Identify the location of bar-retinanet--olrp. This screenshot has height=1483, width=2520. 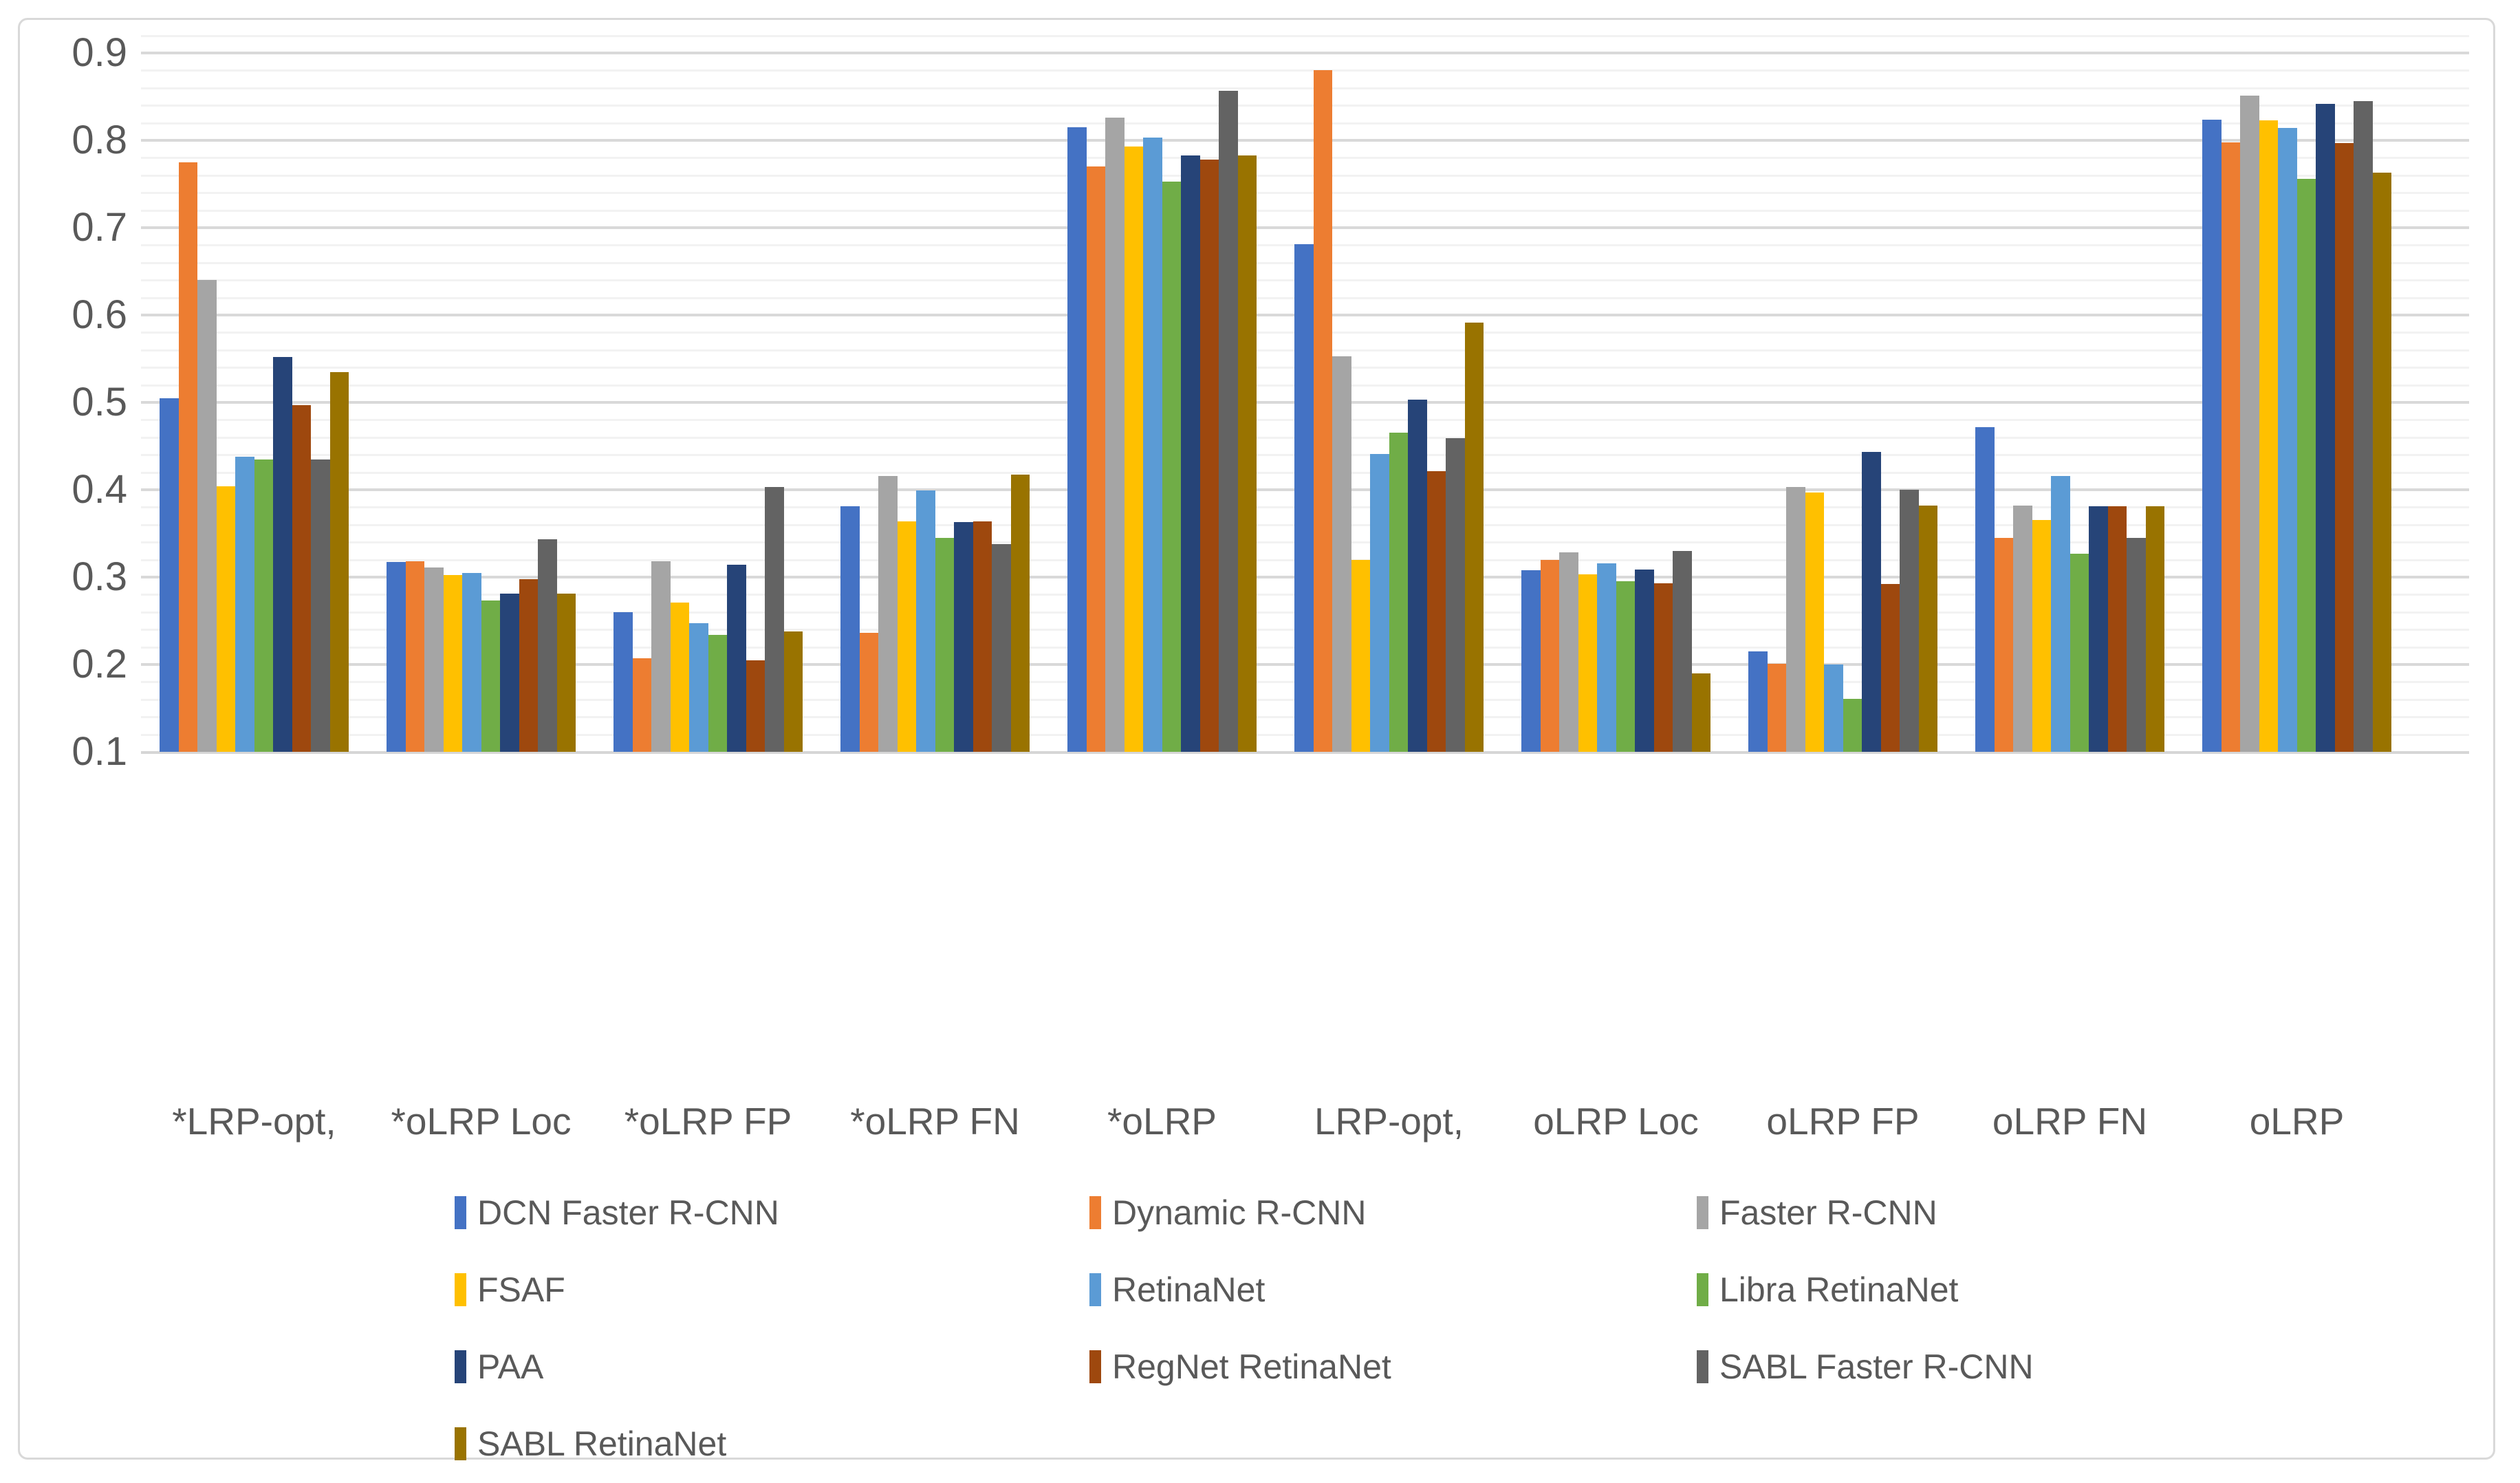
(1152, 445).